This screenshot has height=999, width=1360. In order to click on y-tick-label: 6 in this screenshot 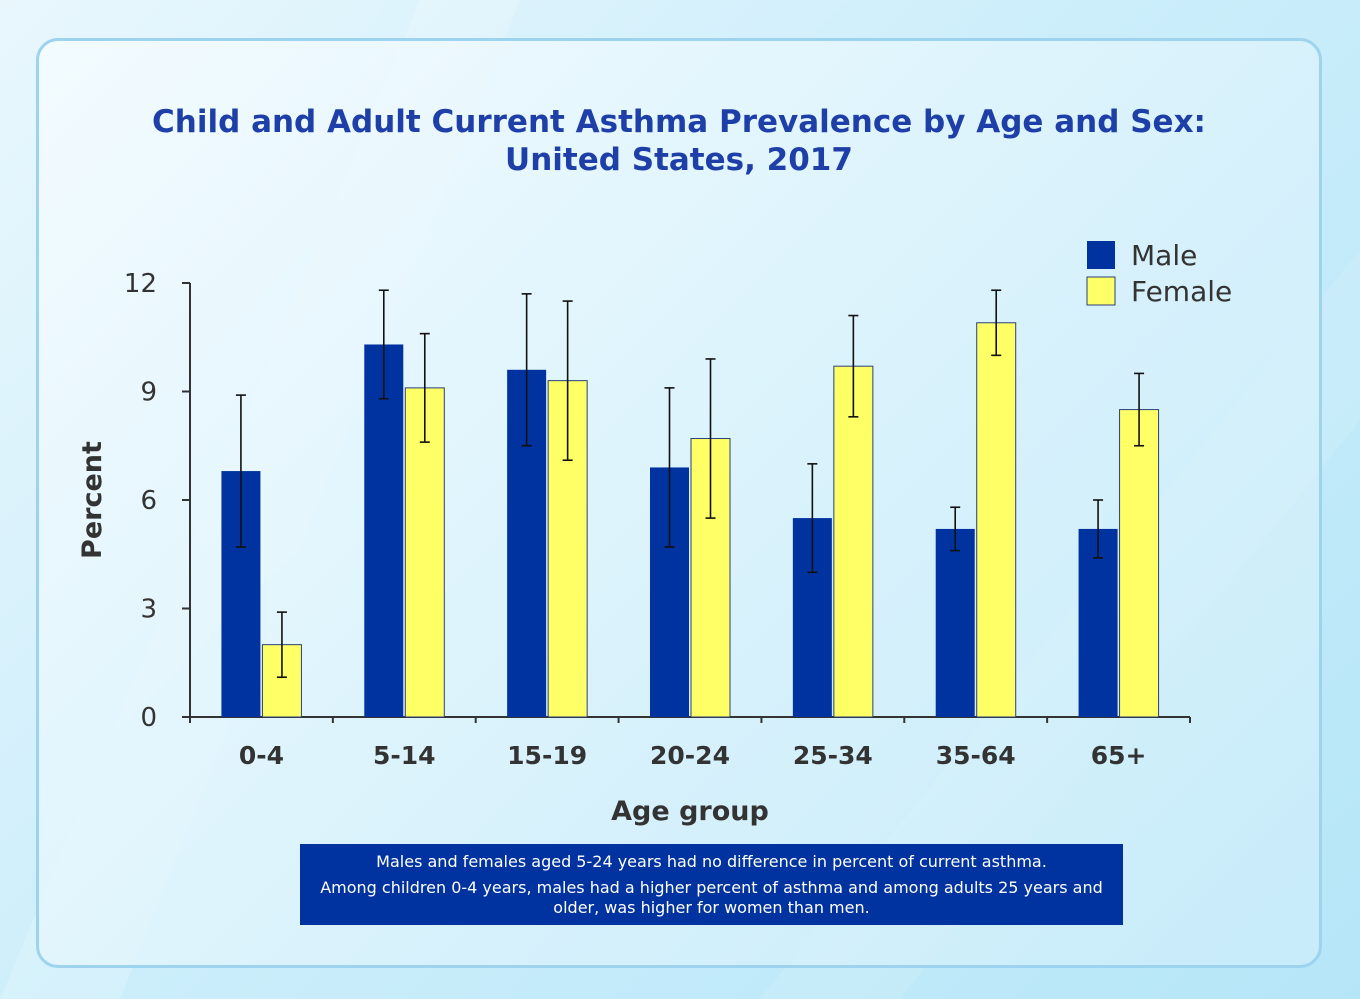, I will do `click(148, 501)`.